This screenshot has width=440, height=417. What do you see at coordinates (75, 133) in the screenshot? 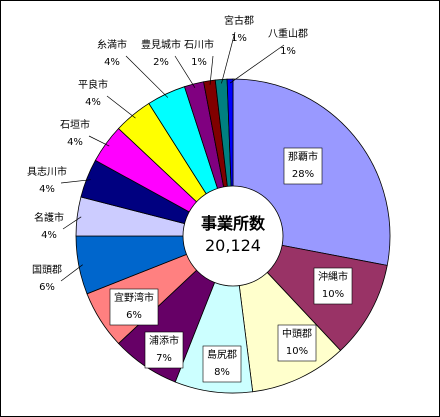
I see `slice-label: 石垣市 4%` at bounding box center [75, 133].